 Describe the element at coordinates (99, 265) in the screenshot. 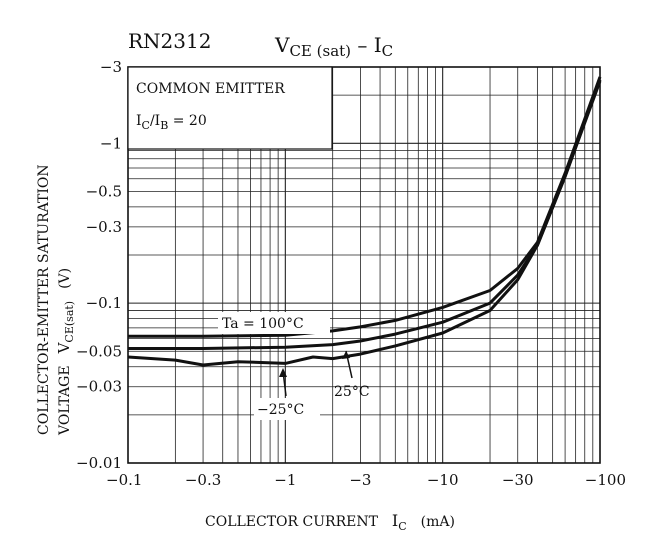

I see `y-tick-labels: −0.01 −0.03 −0.05 −0.1 −0.3 −0.5 −1 −3` at that location.